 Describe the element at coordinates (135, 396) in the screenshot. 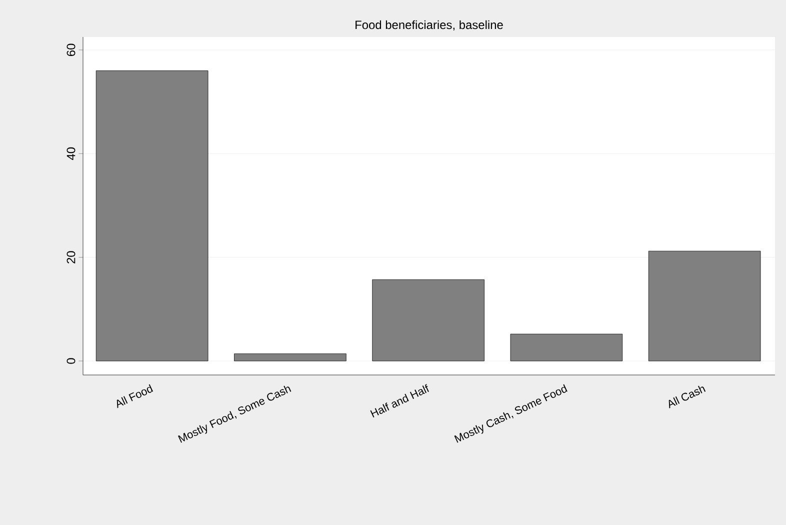

I see `x-tick-label: All Food` at that location.